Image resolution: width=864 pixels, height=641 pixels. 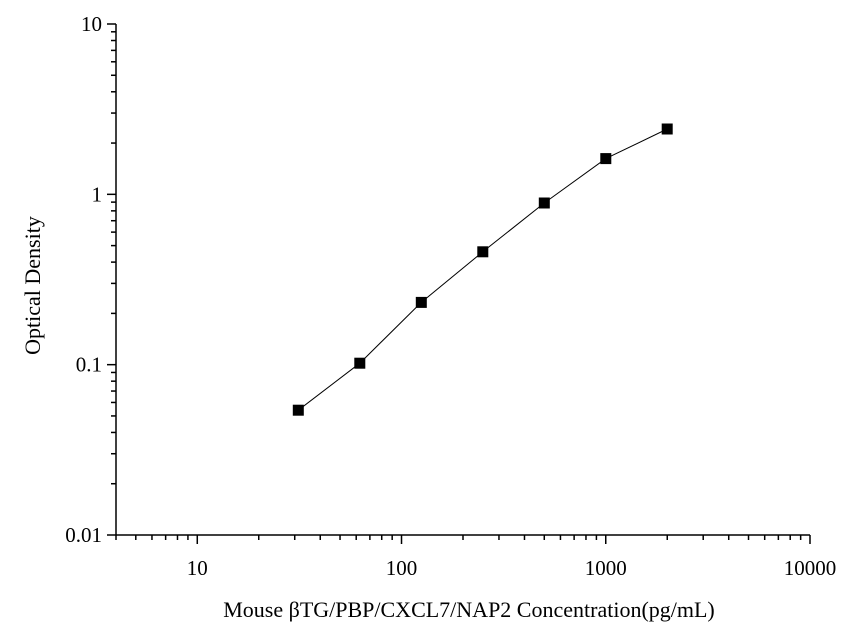 What do you see at coordinates (97, 194) in the screenshot?
I see `y-tick-label: 1` at bounding box center [97, 194].